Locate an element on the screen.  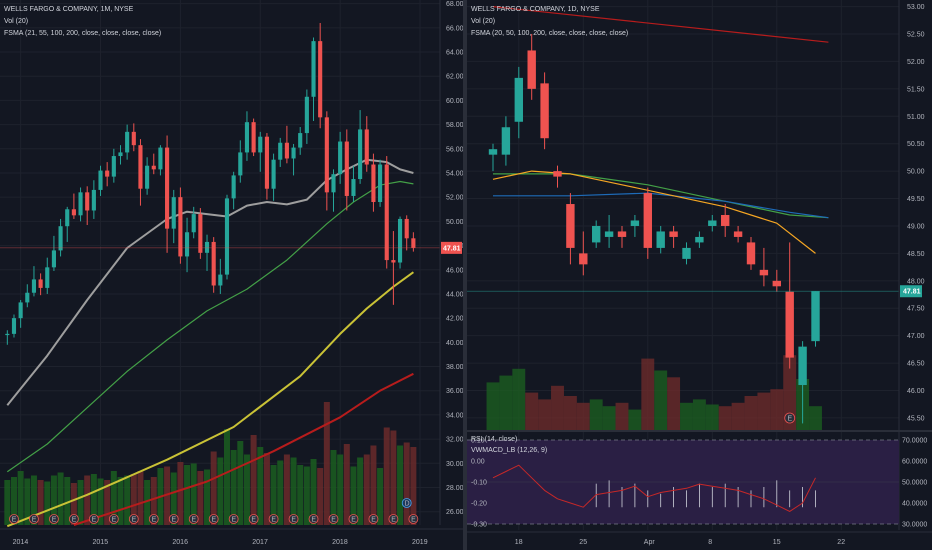
daily-y-tick-label: 52.50 is located at coordinates (916, 35).